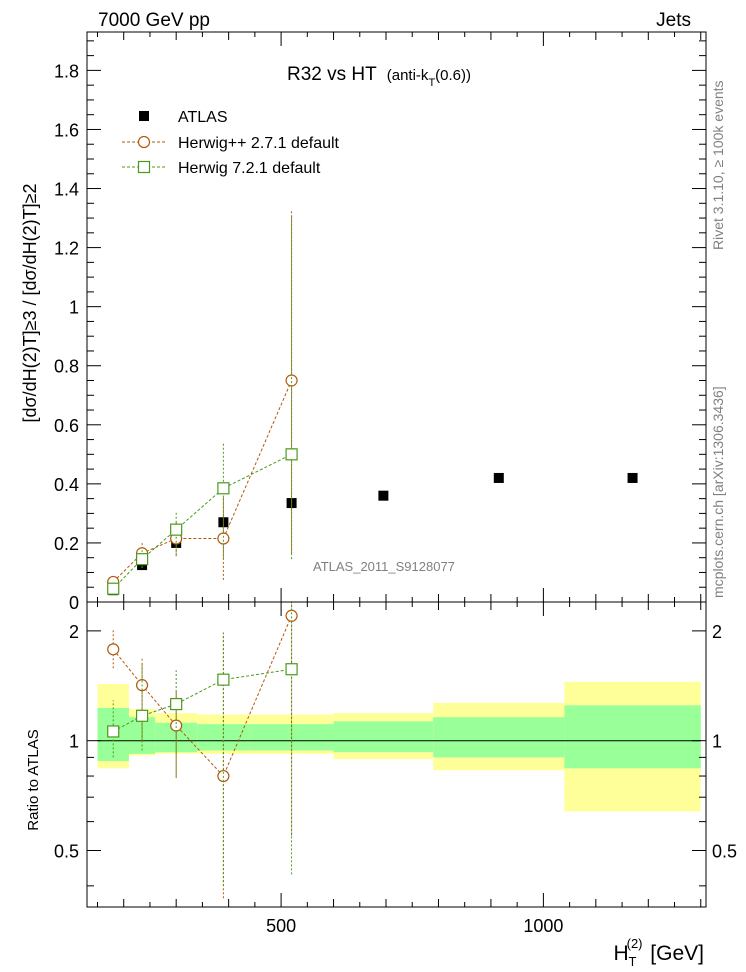  I want to click on ratio-series-layer, so click(202, 750).